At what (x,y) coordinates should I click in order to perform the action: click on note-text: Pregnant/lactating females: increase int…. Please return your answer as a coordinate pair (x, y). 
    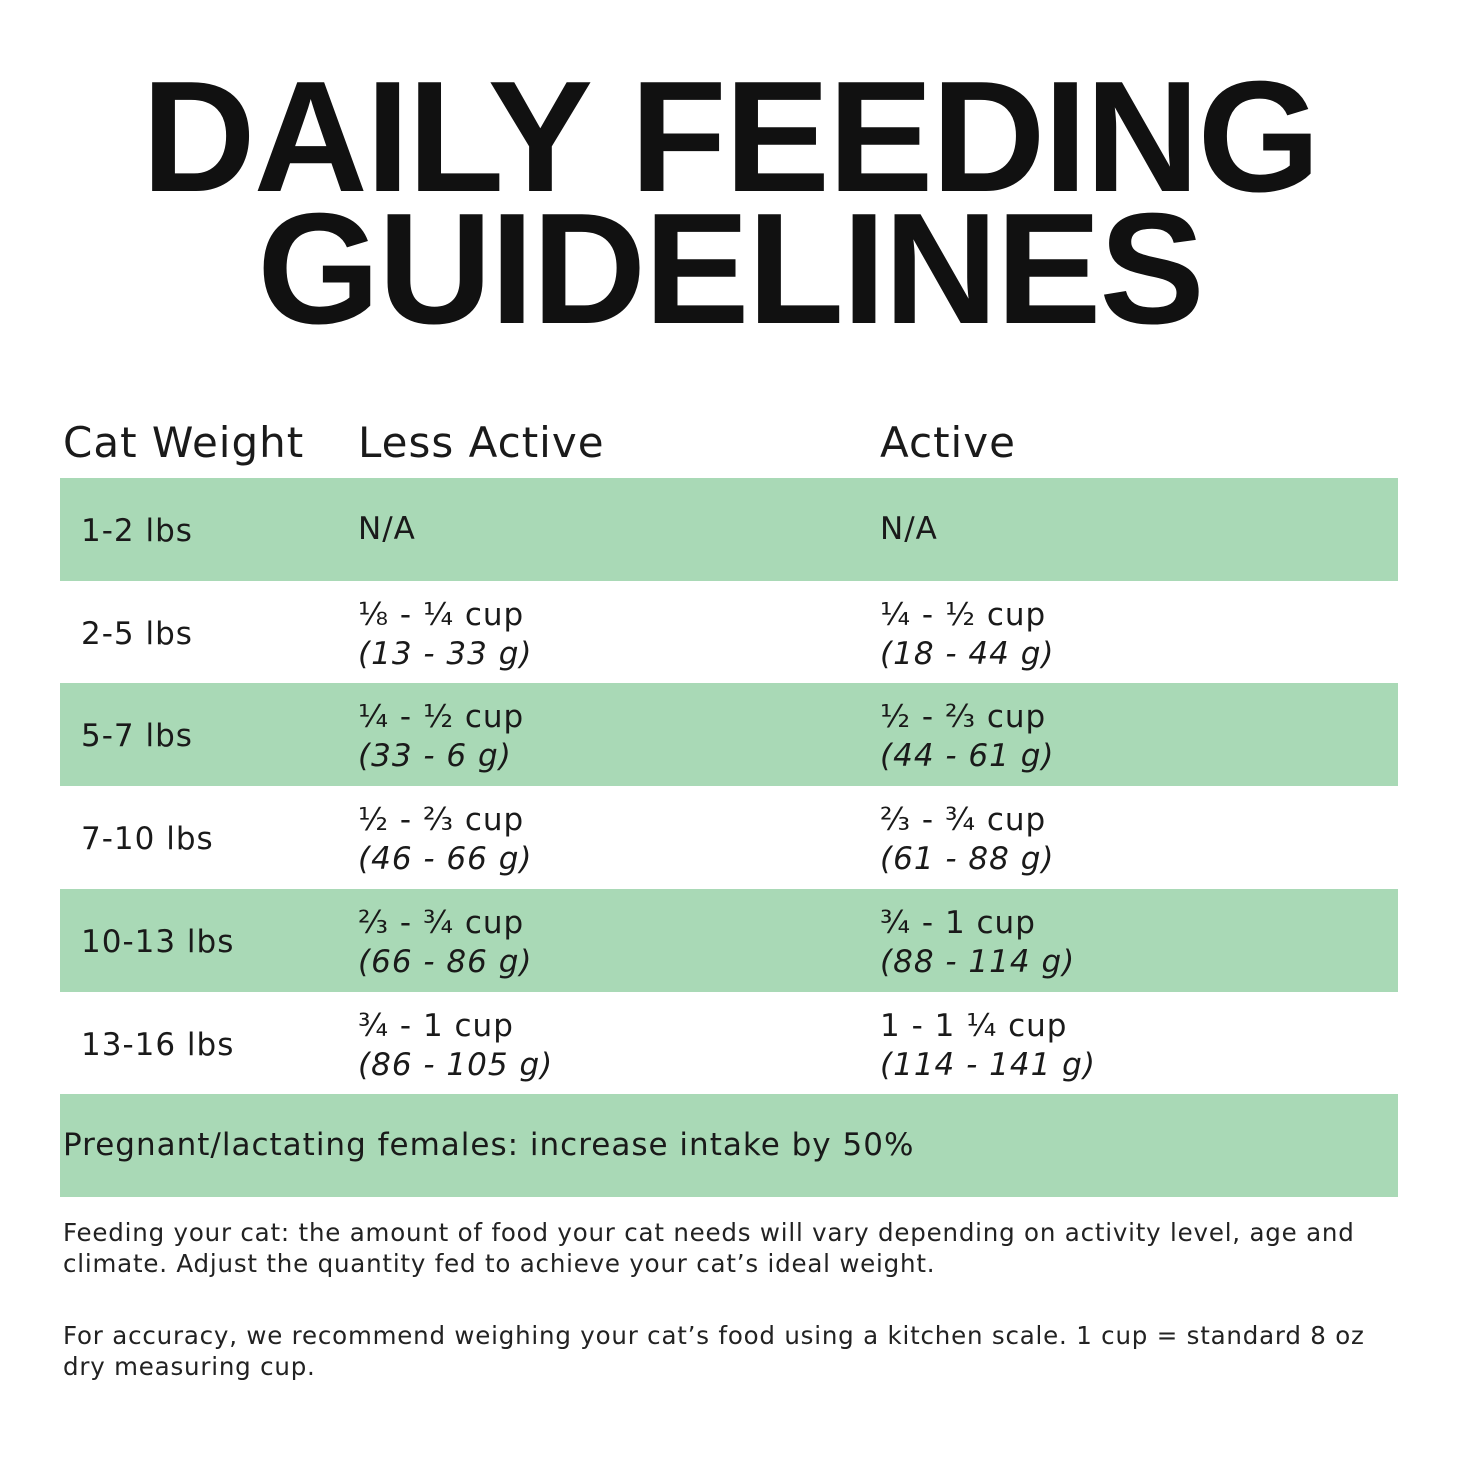
    Looking at the image, I should click on (489, 1145).